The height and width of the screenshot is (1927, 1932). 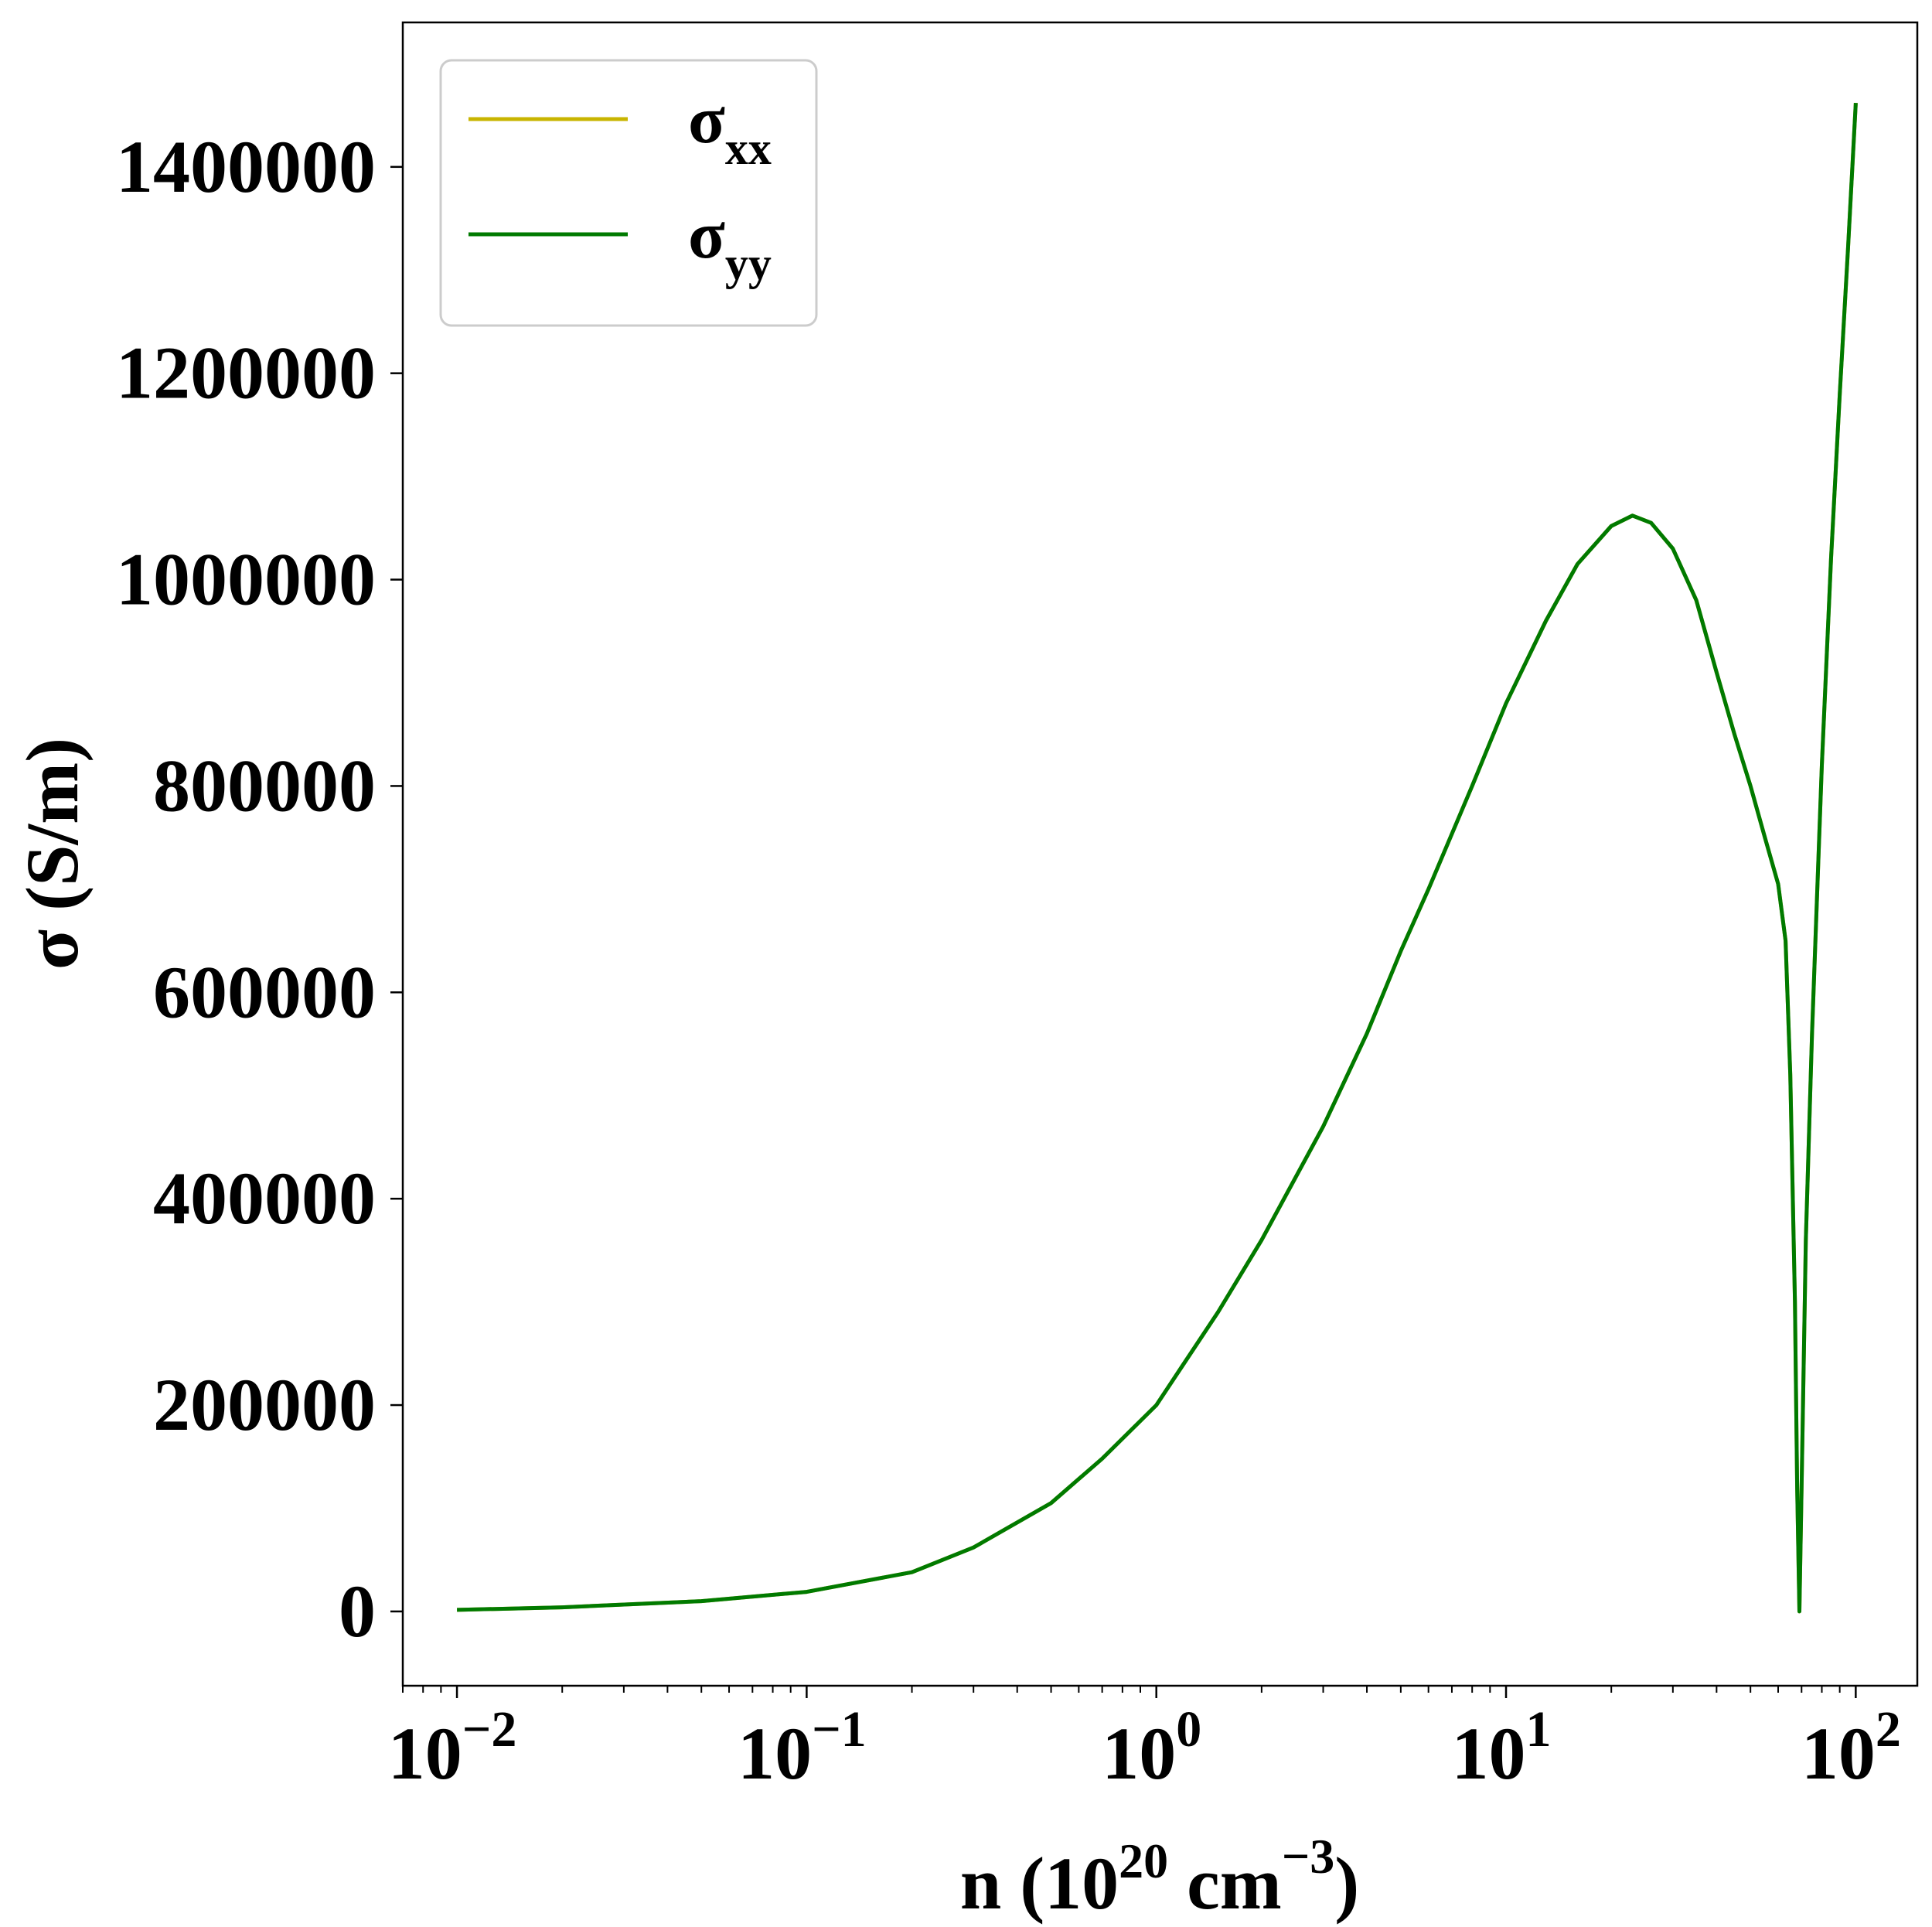 What do you see at coordinates (246, 579) in the screenshot?
I see `y-tick-label: 1000000` at bounding box center [246, 579].